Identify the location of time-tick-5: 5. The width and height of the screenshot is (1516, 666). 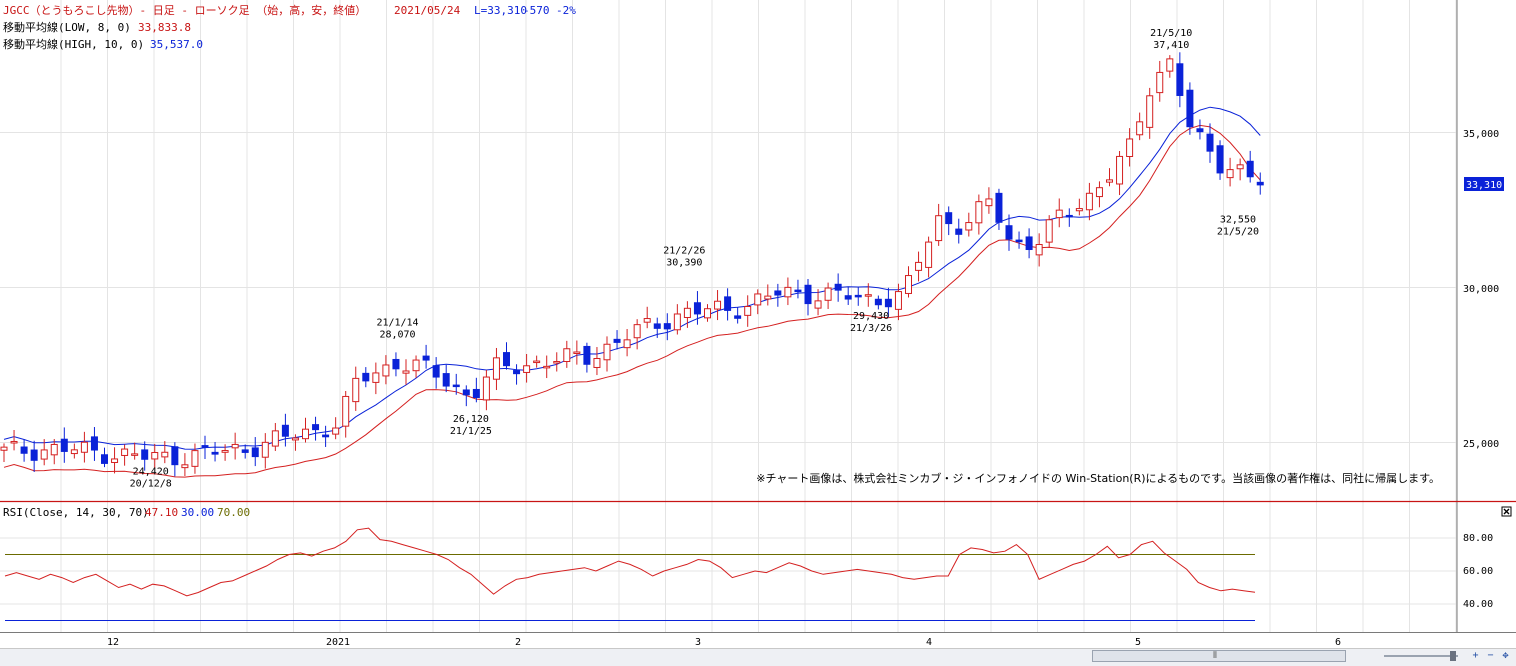
(1138, 642).